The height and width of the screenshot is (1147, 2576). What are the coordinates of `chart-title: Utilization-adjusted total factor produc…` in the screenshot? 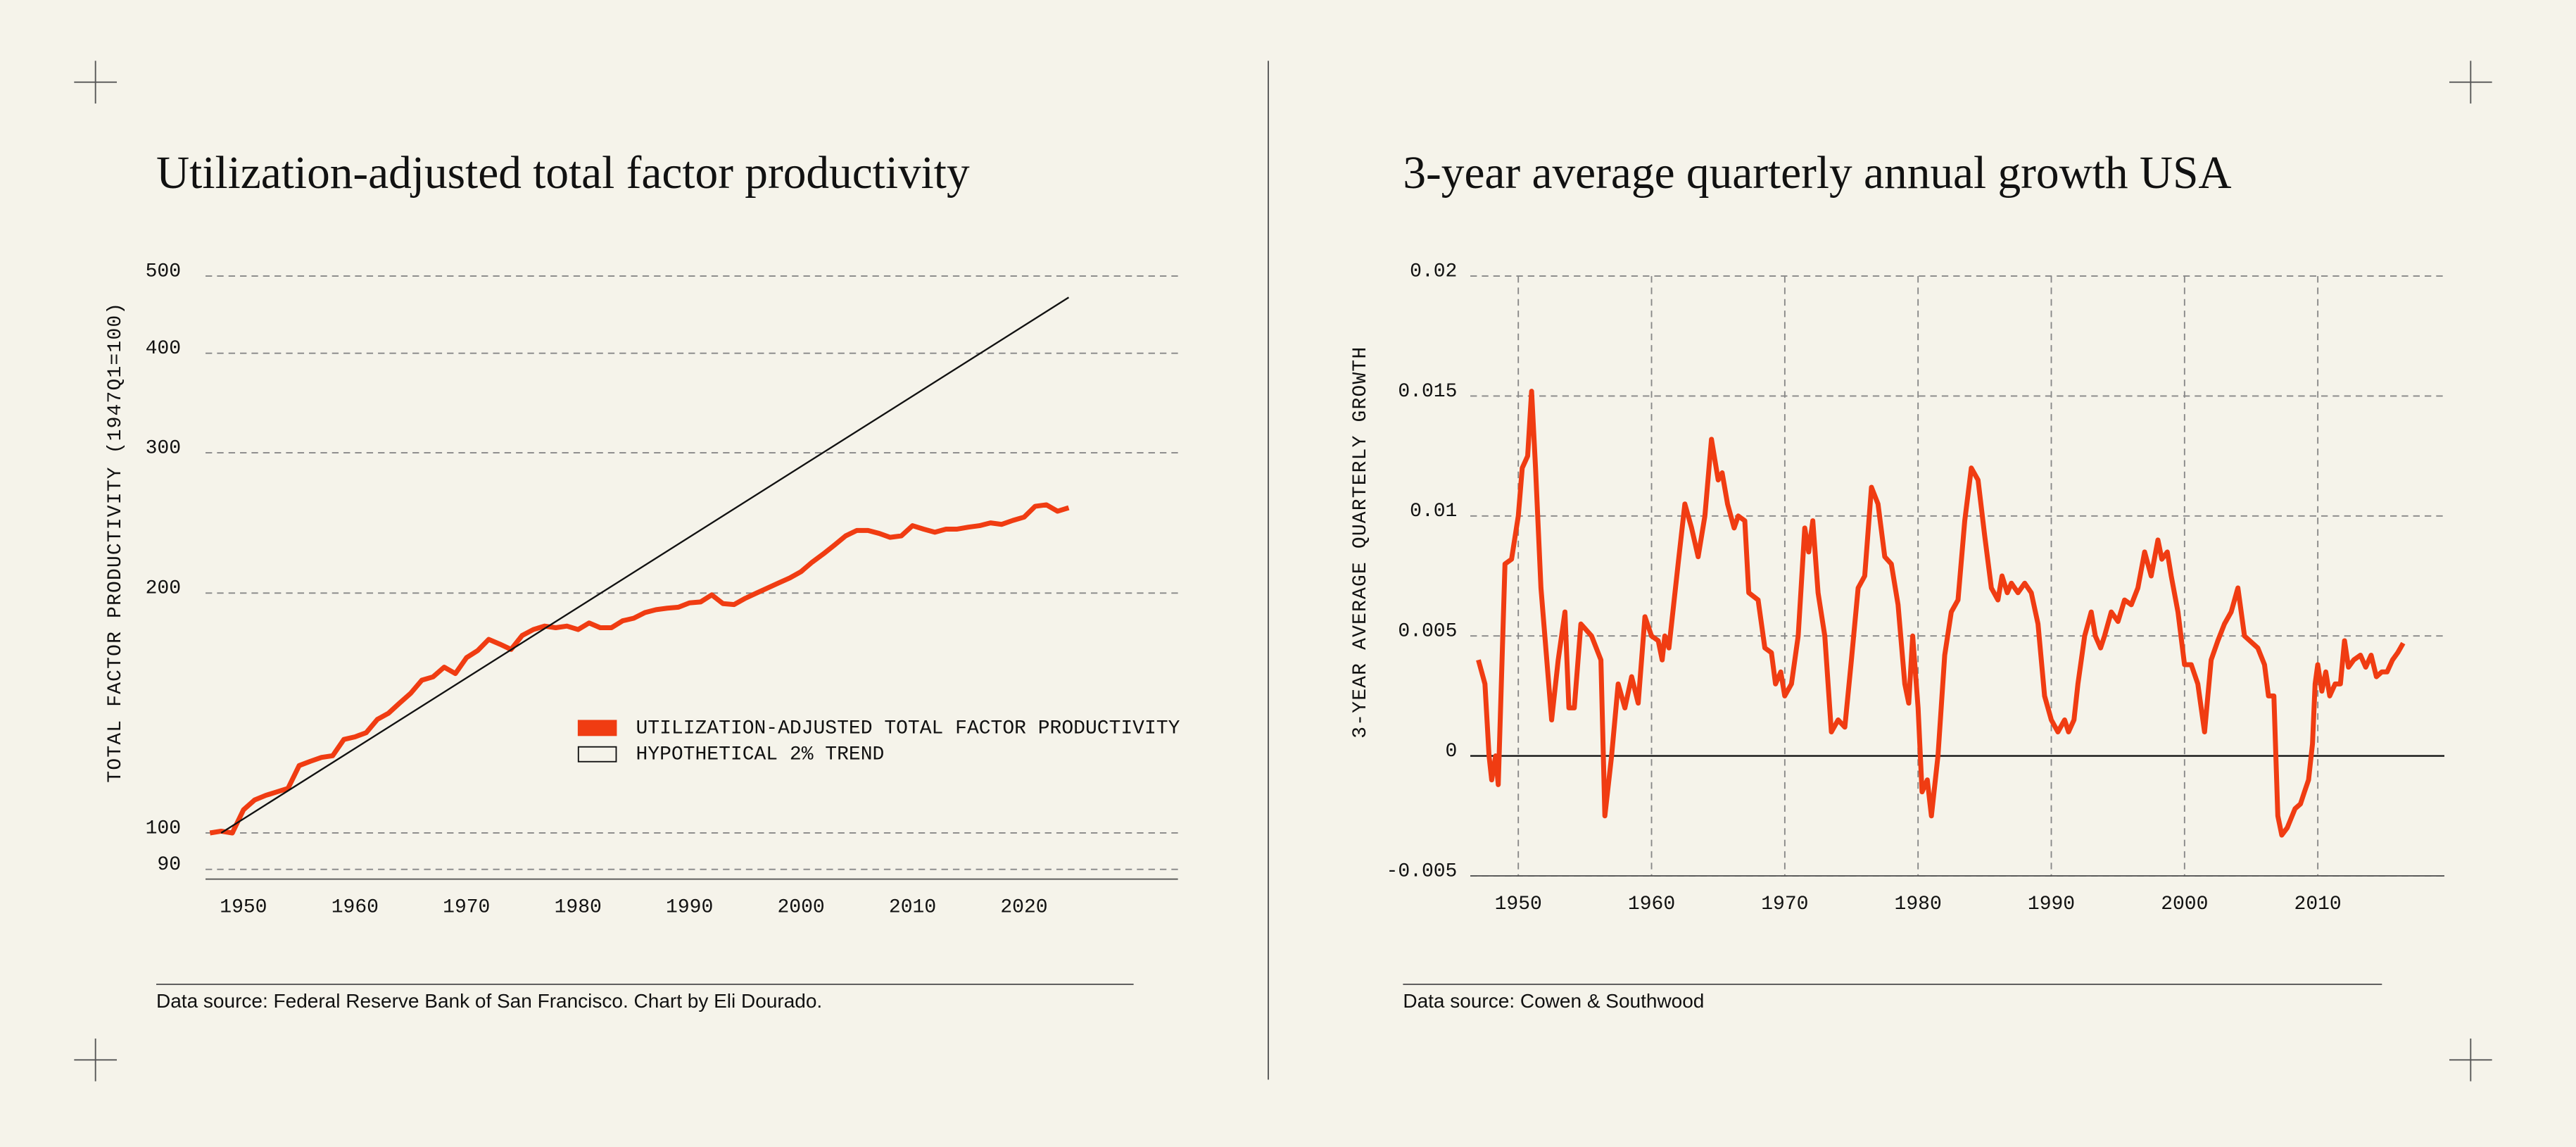 It's located at (563, 173).